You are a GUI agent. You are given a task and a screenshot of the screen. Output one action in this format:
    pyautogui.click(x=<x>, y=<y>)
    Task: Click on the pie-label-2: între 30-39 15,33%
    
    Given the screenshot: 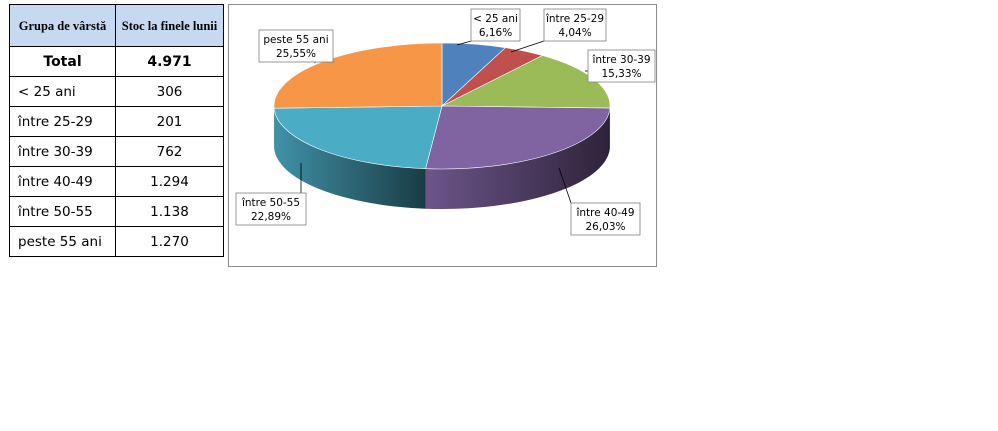 What is the action you would take?
    pyautogui.click(x=620, y=66)
    